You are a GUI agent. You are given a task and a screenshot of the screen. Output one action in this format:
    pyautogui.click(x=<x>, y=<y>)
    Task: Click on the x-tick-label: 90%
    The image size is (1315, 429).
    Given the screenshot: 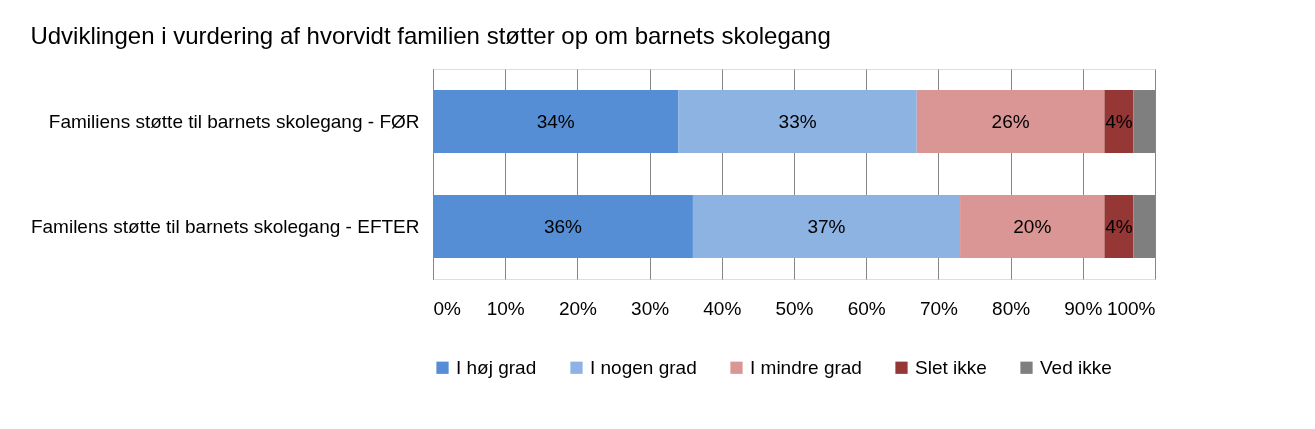 What is the action you would take?
    pyautogui.click(x=1083, y=308)
    